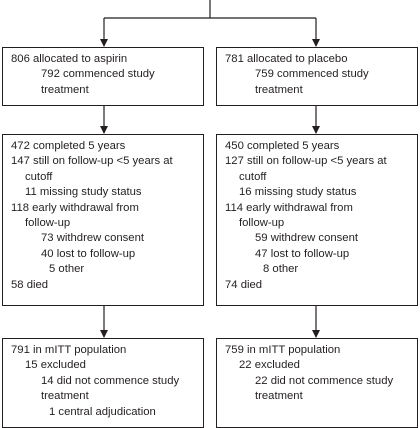 This screenshot has width=420, height=428. Describe the element at coordinates (269, 365) in the screenshot. I see `placebo-excluded: 22 excluded` at that location.